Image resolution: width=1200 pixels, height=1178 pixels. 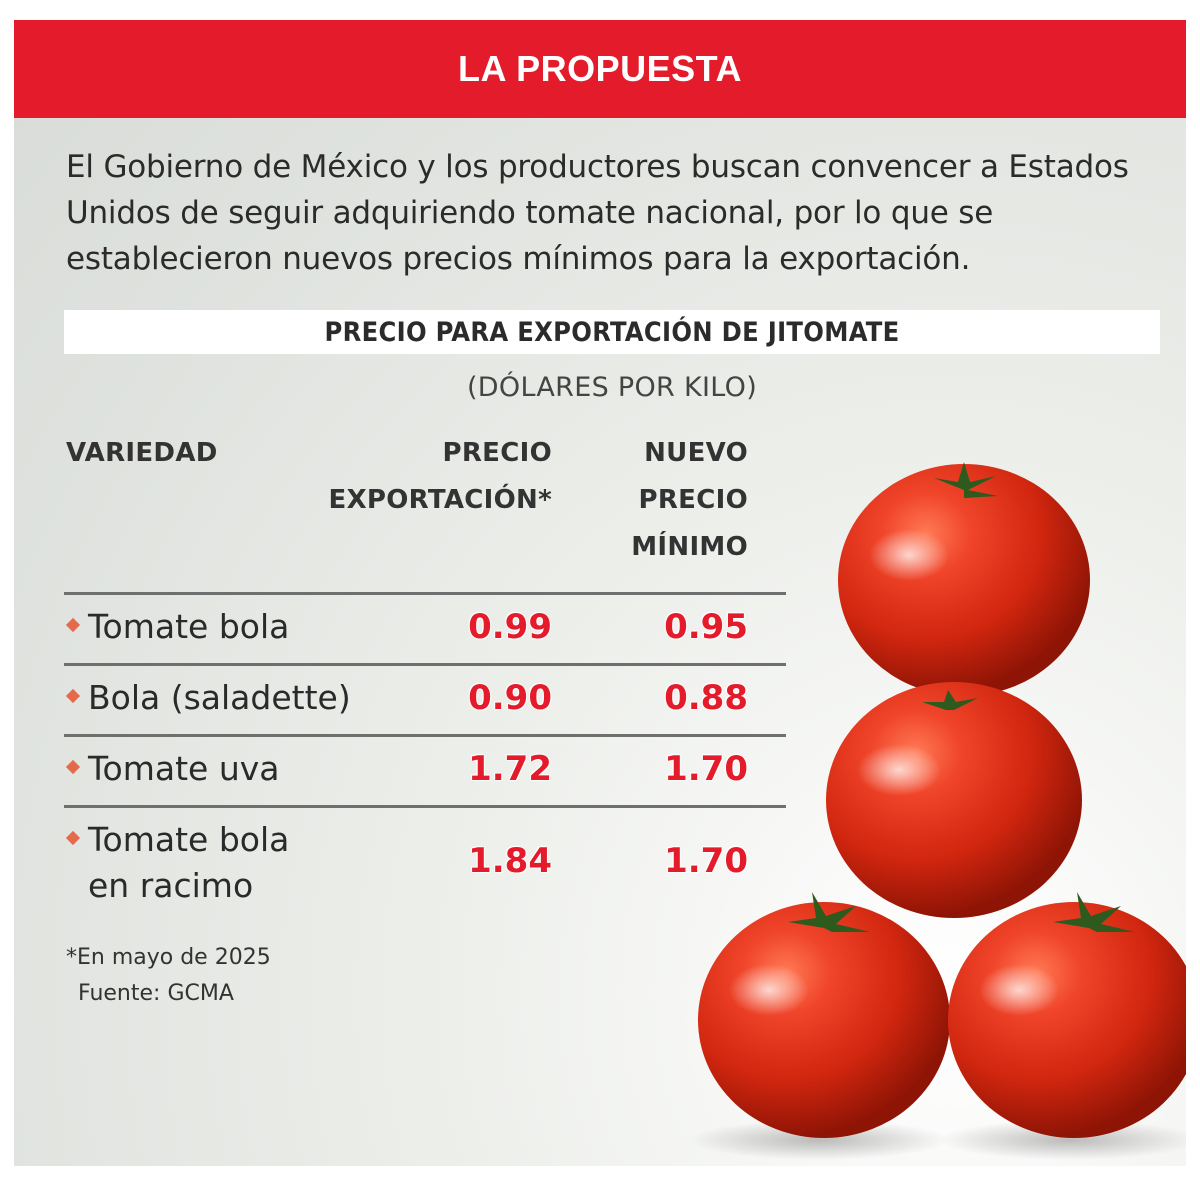 What do you see at coordinates (612, 387) in the screenshot?
I see `unit-label: (DÓLARES POR KILO)` at bounding box center [612, 387].